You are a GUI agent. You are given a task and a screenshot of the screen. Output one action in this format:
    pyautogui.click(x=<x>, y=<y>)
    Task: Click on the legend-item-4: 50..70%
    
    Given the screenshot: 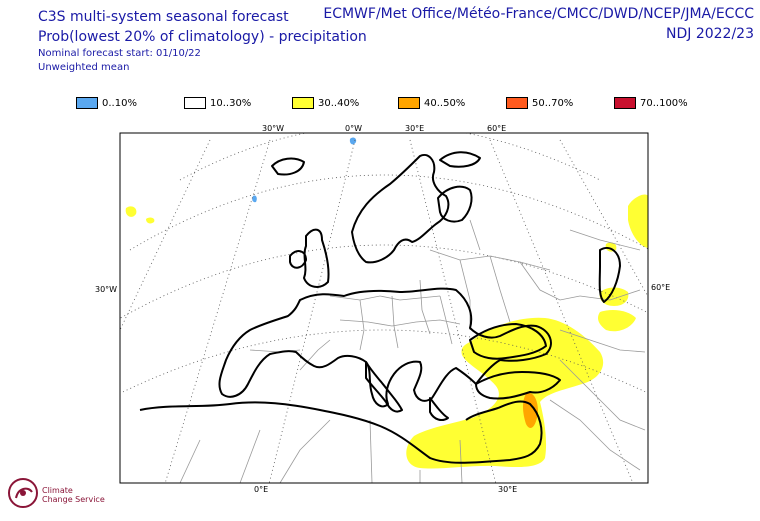 What is the action you would take?
    pyautogui.click(x=539, y=103)
    